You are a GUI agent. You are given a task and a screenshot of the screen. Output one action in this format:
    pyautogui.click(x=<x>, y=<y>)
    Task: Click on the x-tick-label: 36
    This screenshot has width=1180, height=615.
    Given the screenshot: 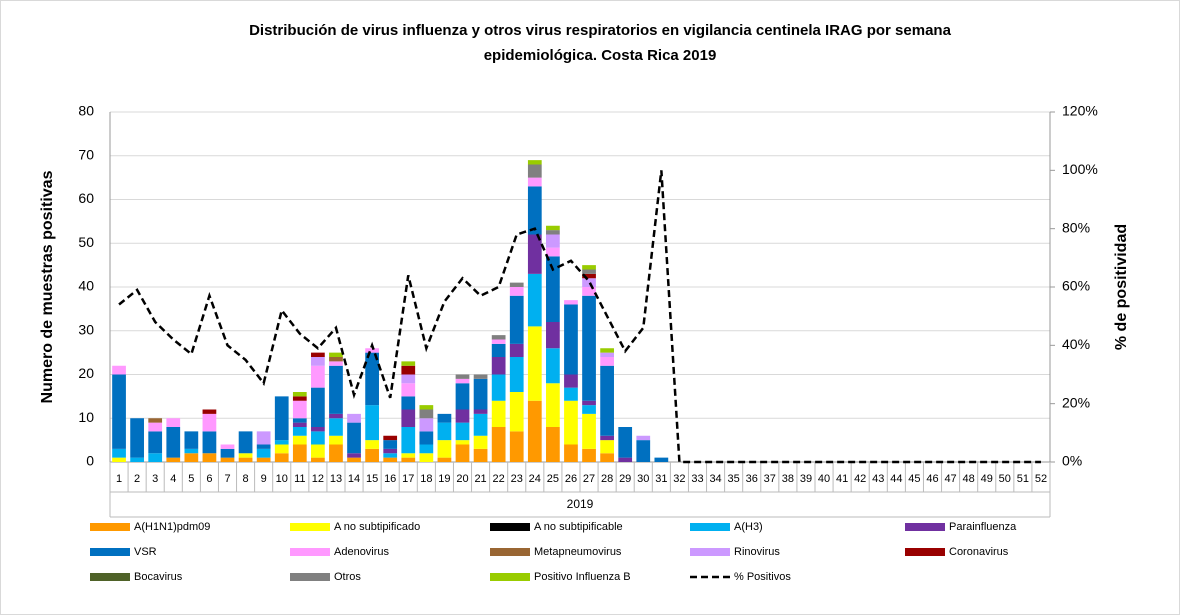 What is the action you would take?
    pyautogui.click(x=752, y=479)
    